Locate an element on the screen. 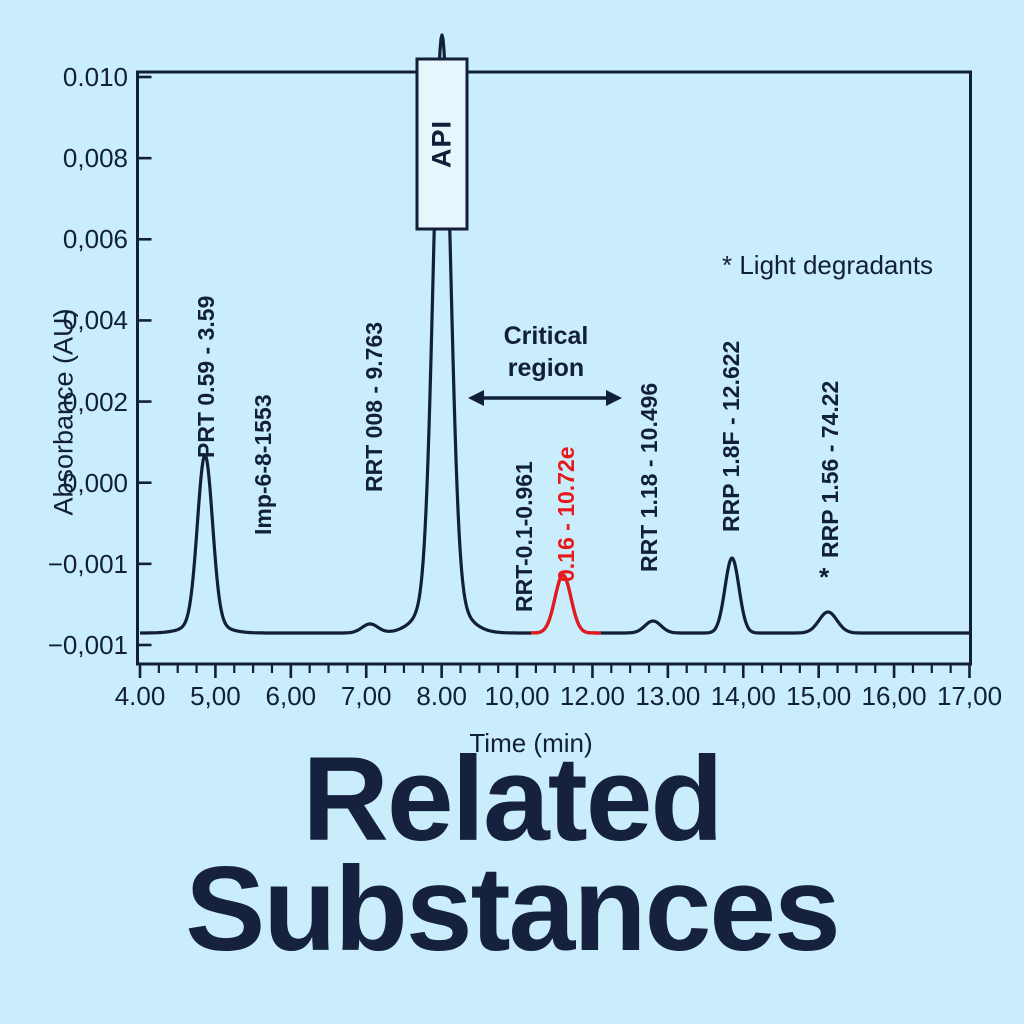 This screenshot has height=1024, width=1024. peak-label-rrt-118: RRT 1.18 - 10.496 is located at coordinates (649, 477).